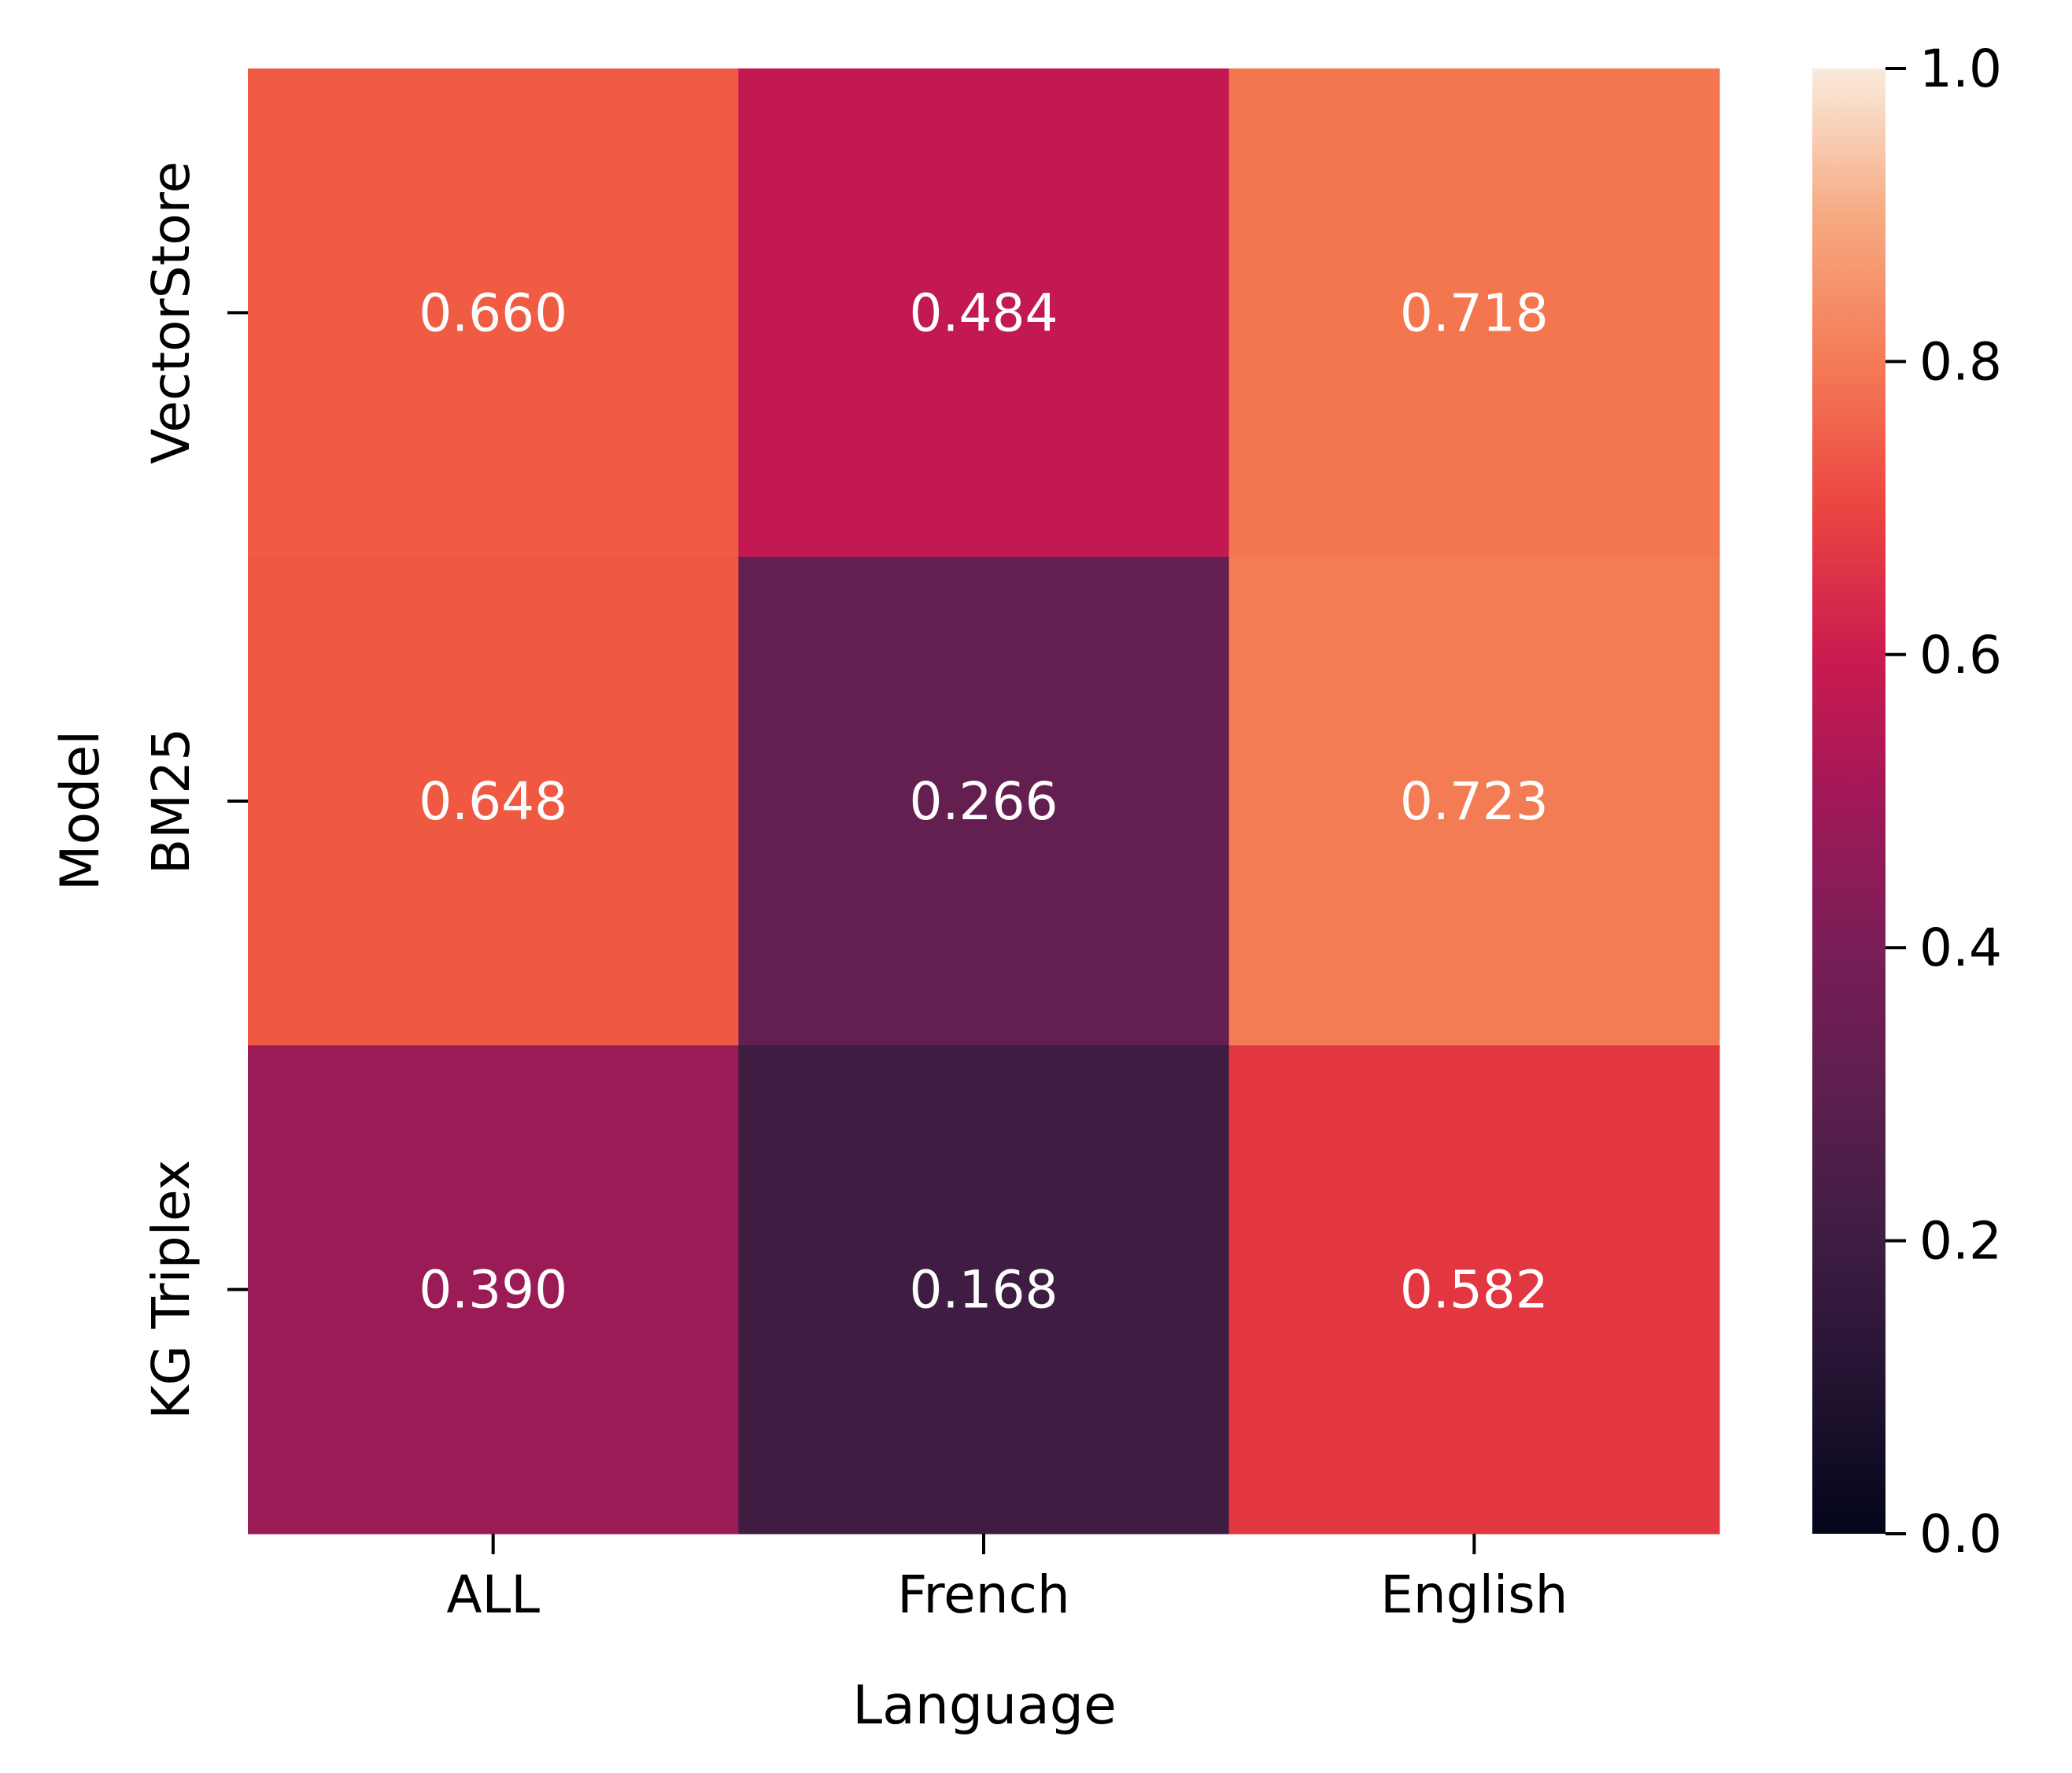 Image resolution: width=2072 pixels, height=1773 pixels. I want to click on cell-value-label: 0.582, so click(1474, 1290).